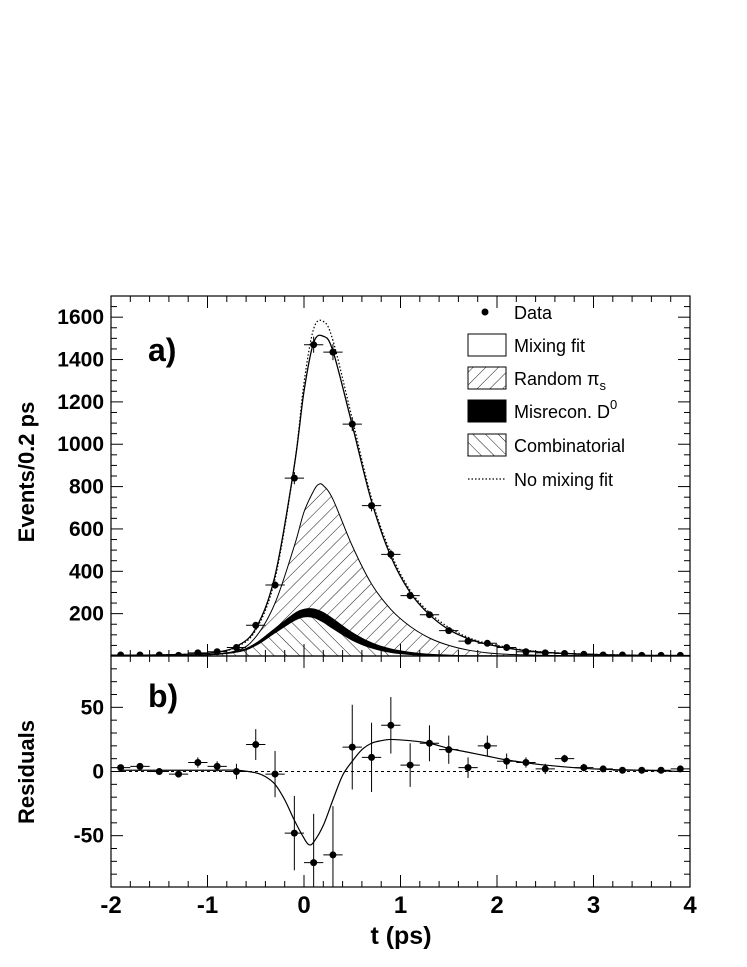 The image size is (747, 967). Describe the element at coordinates (496, 905) in the screenshot. I see `x-tick-label: 2` at that location.